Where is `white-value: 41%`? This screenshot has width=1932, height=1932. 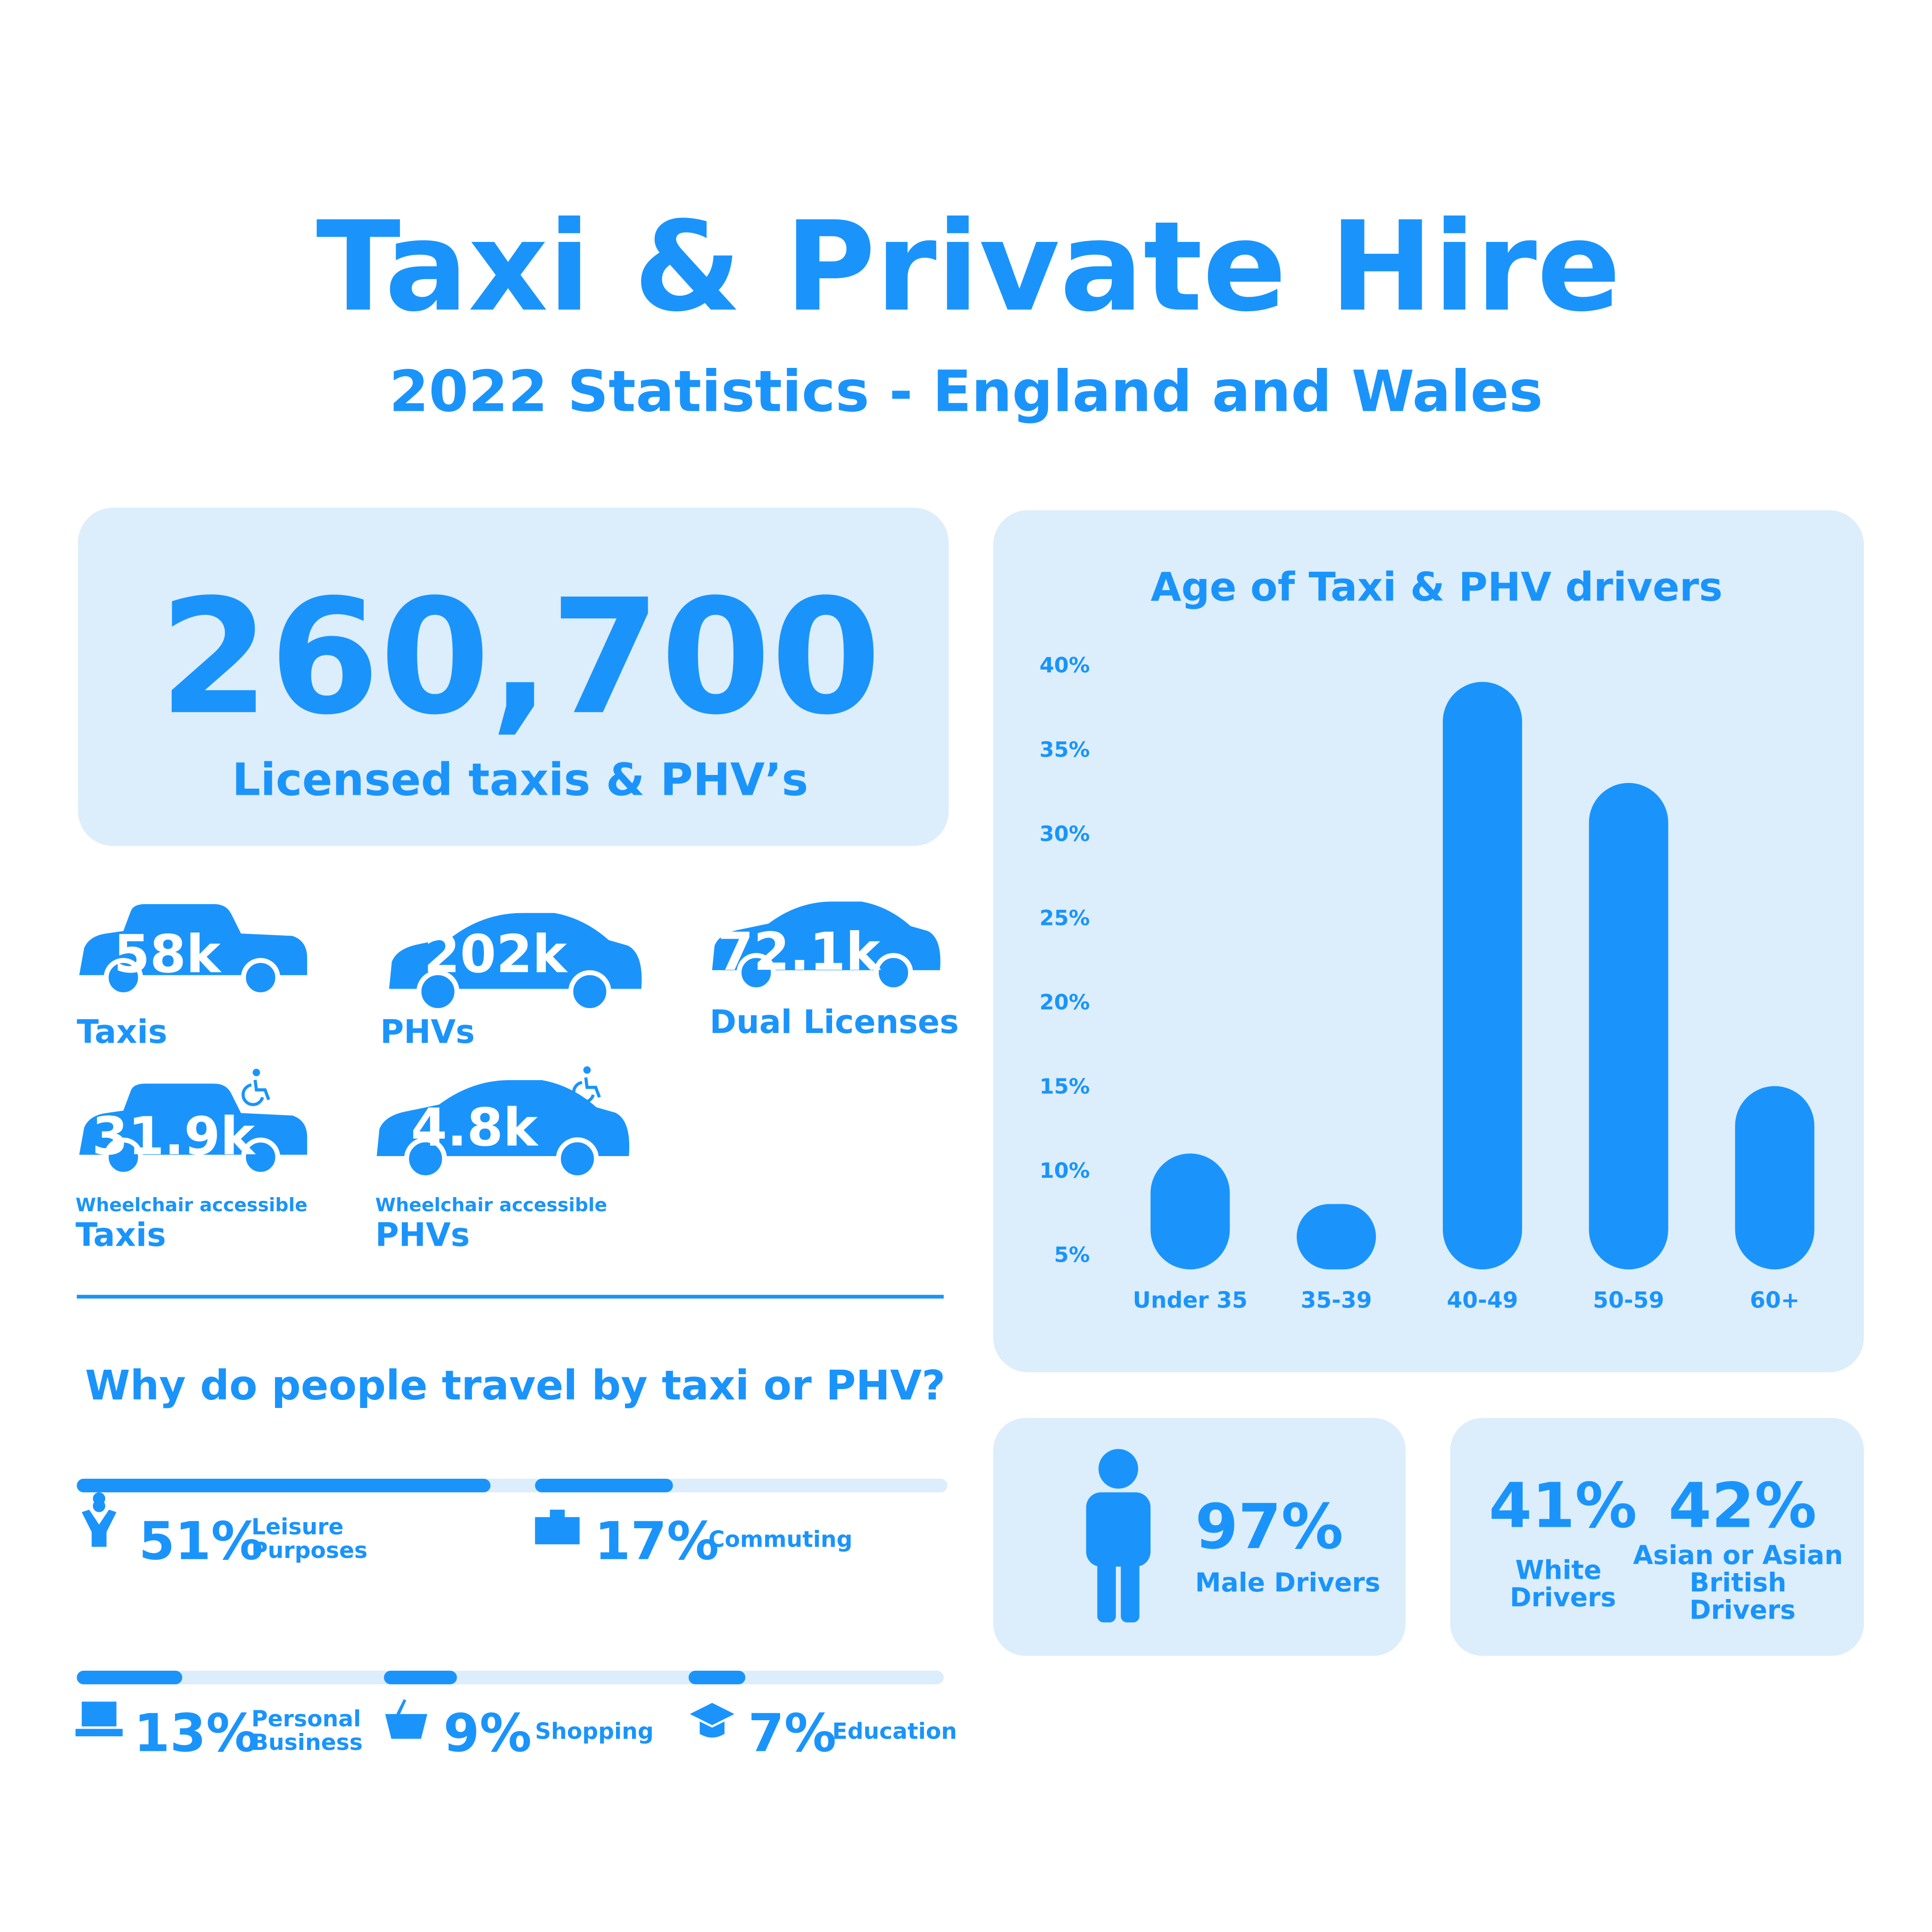
white-value: 41% is located at coordinates (1563, 1505).